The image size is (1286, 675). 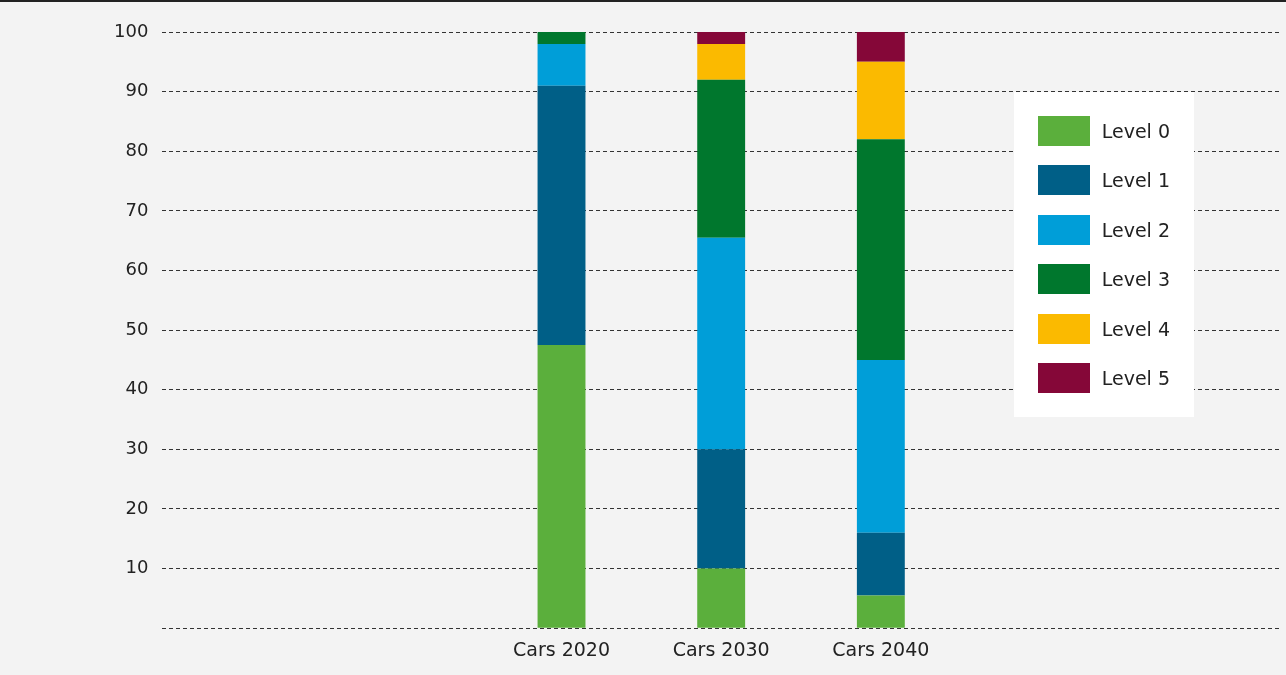 I want to click on y-tick-label: 80, so click(x=137, y=149).